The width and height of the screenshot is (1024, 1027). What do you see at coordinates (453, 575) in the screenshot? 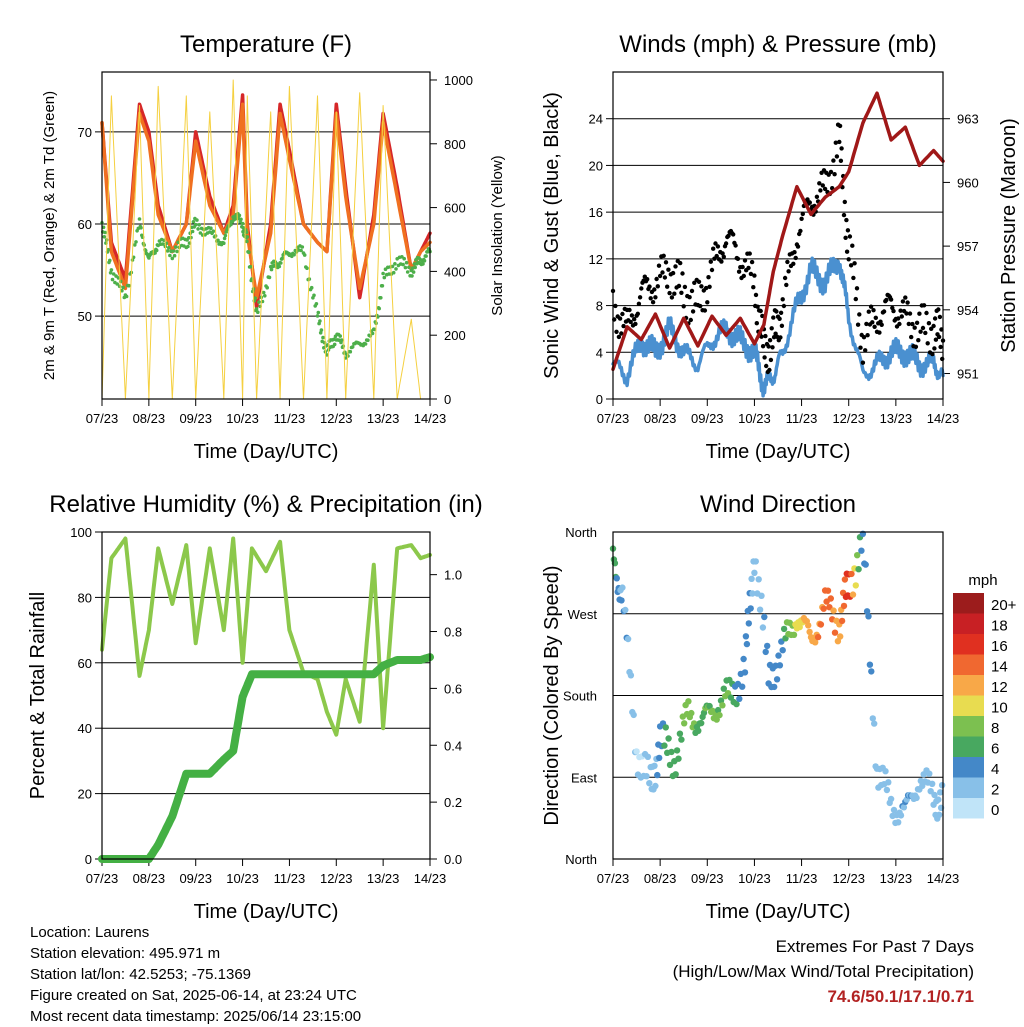
I see `y2-tick-label: 1.0` at bounding box center [453, 575].